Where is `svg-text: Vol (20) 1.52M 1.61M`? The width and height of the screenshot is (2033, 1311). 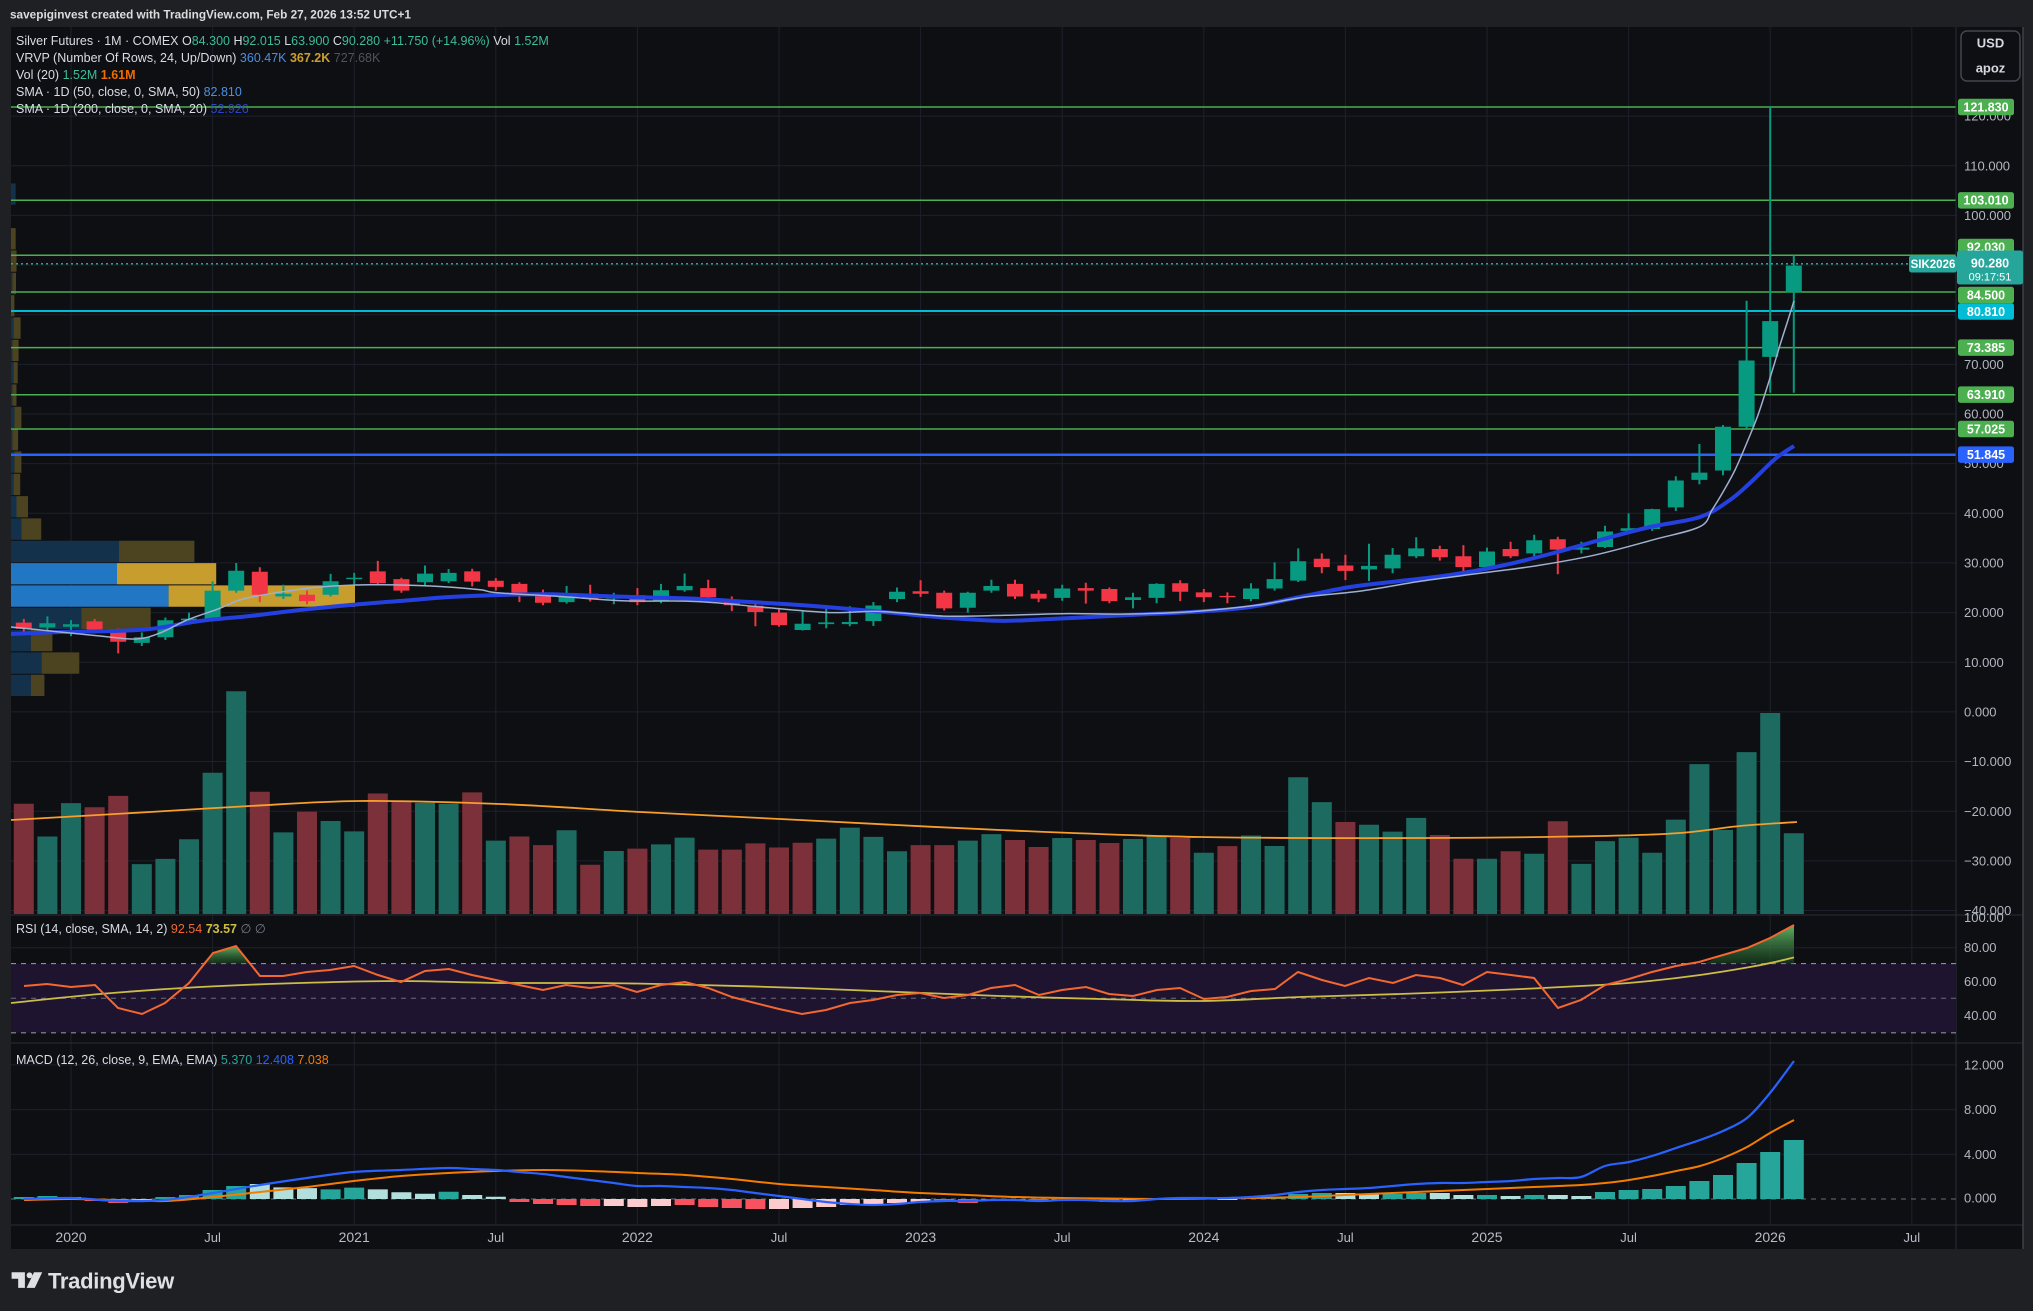
svg-text: Vol (20) 1.52M 1.61M is located at coordinates (76, 75).